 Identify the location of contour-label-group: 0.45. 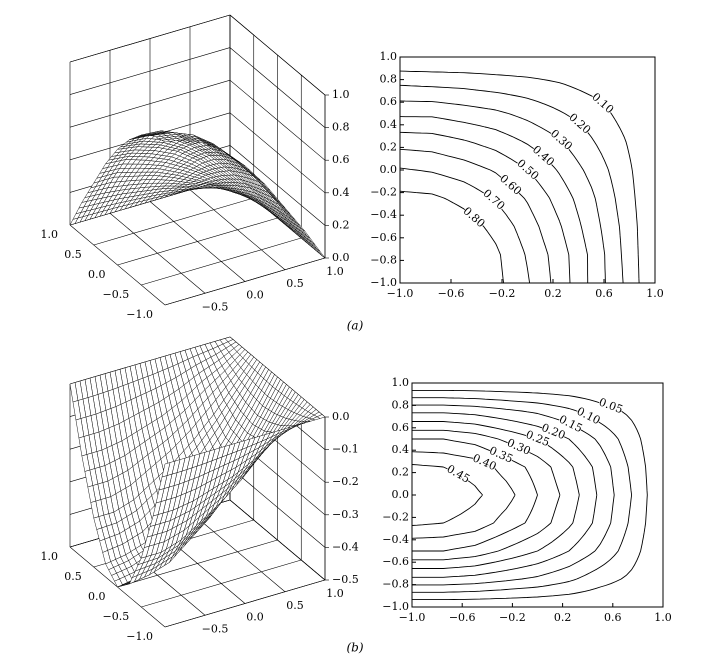
(458, 473).